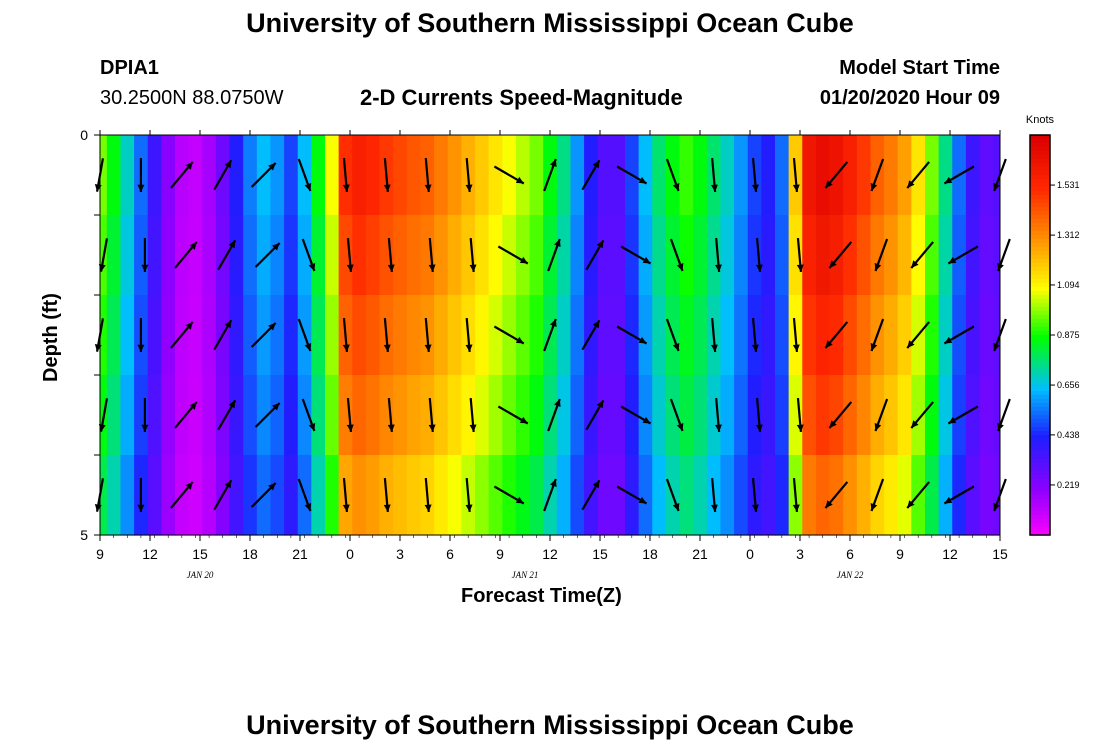 This screenshot has height=750, width=1100. What do you see at coordinates (950, 554) in the screenshot?
I see `x-tick-label: 12` at bounding box center [950, 554].